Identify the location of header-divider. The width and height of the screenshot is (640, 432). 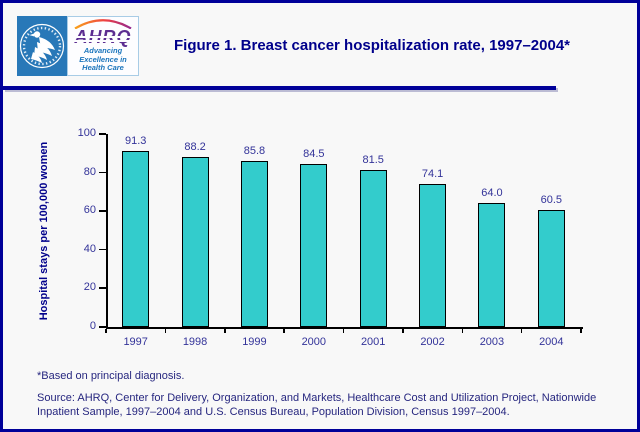
(279, 88).